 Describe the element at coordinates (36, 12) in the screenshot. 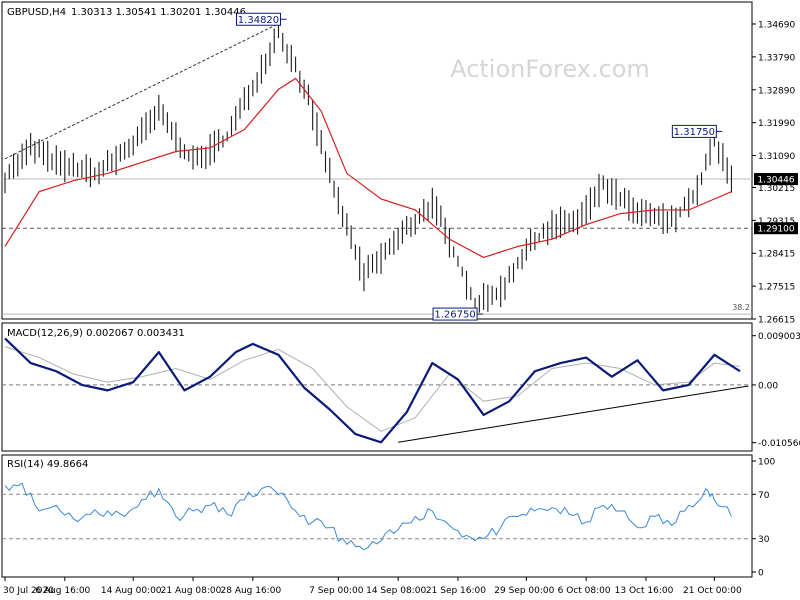

I see `symbol-label: GBPUSD,H4` at that location.